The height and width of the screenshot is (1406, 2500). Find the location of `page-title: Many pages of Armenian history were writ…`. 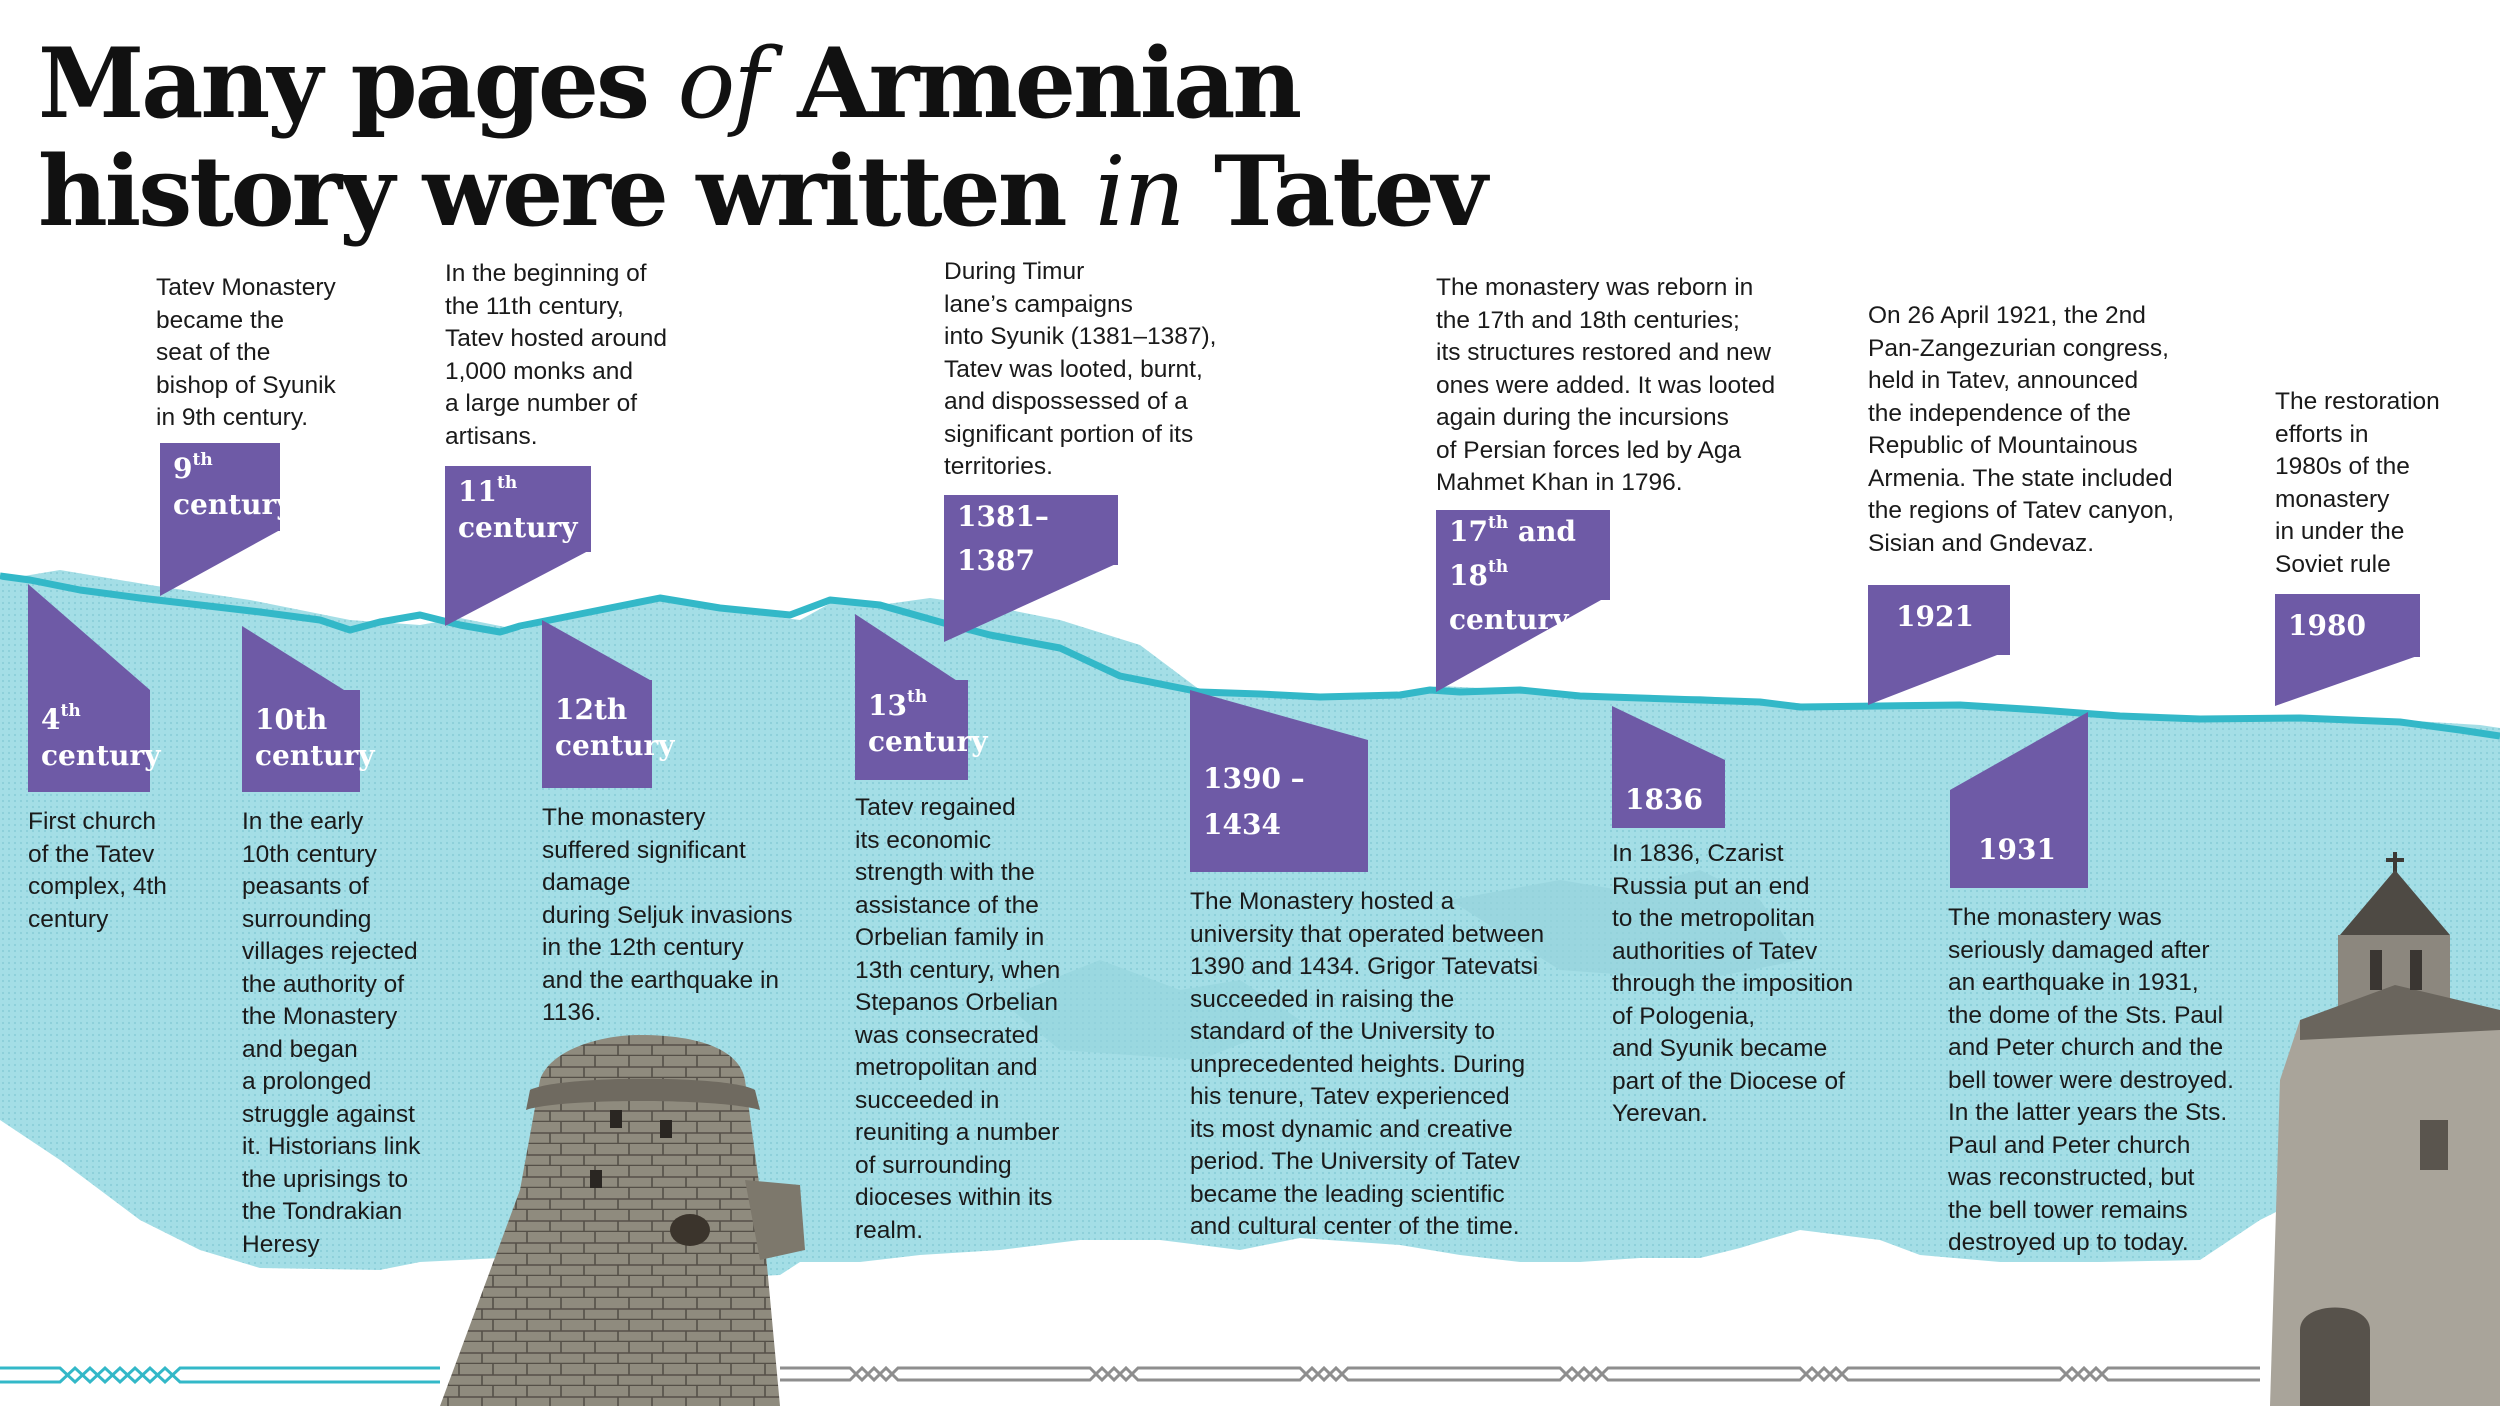

page-title: Many pages of Armenian history were writ… is located at coordinates (763, 137).